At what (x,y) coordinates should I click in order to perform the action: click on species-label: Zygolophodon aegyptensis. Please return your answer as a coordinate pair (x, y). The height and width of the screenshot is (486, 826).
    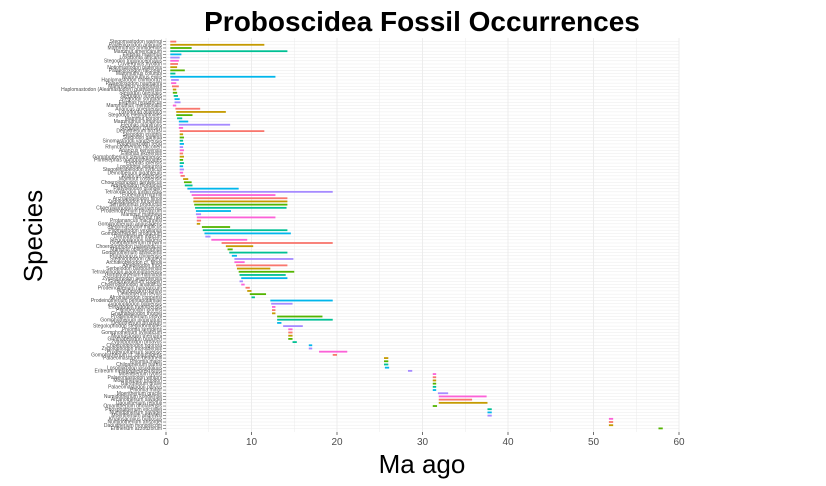
    Looking at the image, I should click on (132, 279).